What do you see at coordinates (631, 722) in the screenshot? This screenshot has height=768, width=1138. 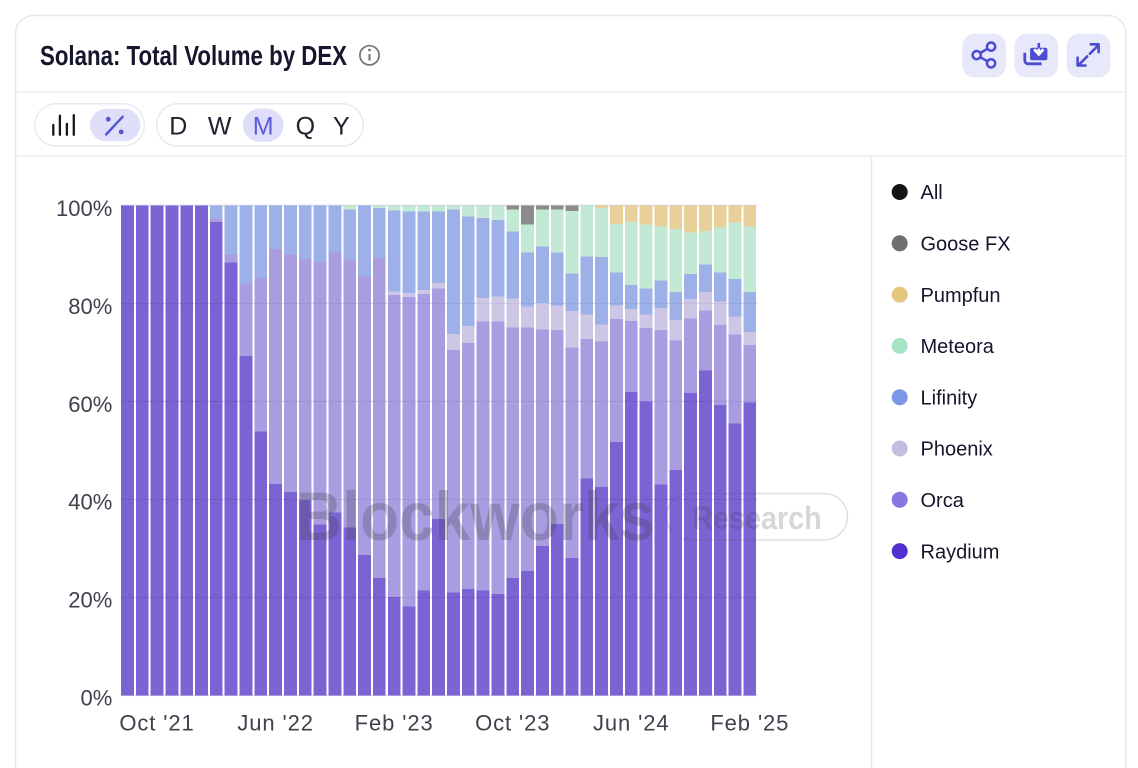 I see `svg-text: Jun '24` at bounding box center [631, 722].